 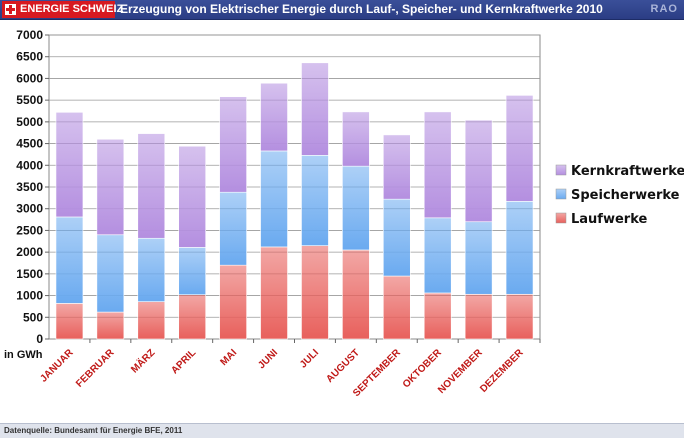 What do you see at coordinates (72, 9) in the screenshot?
I see `brand-label: ENERGIE SCHWEIZ` at bounding box center [72, 9].